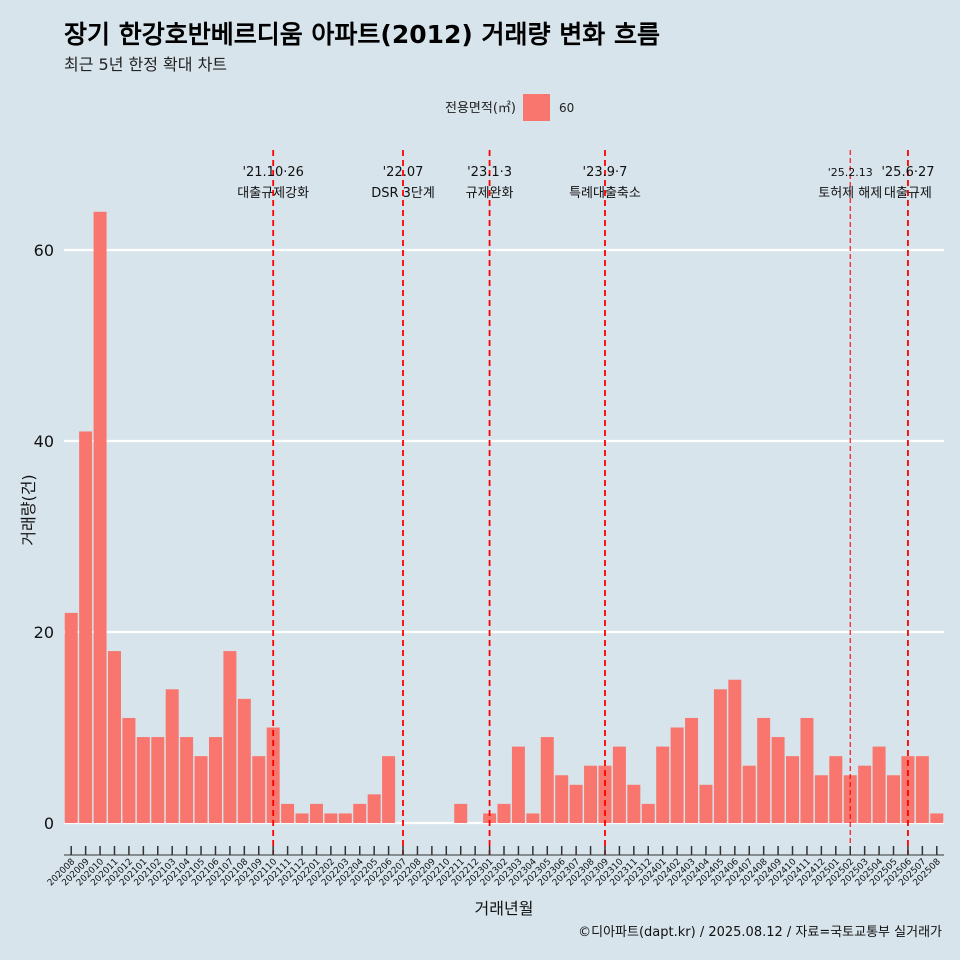  Describe the element at coordinates (850, 172) in the screenshot. I see `annotation-date-202502: '25.2.13` at that location.